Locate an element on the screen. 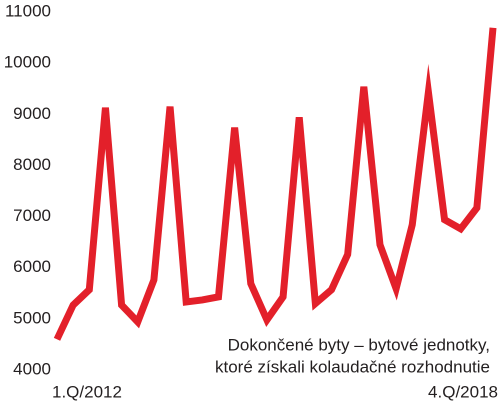  y-tick-label: 7000 is located at coordinates (32, 215).